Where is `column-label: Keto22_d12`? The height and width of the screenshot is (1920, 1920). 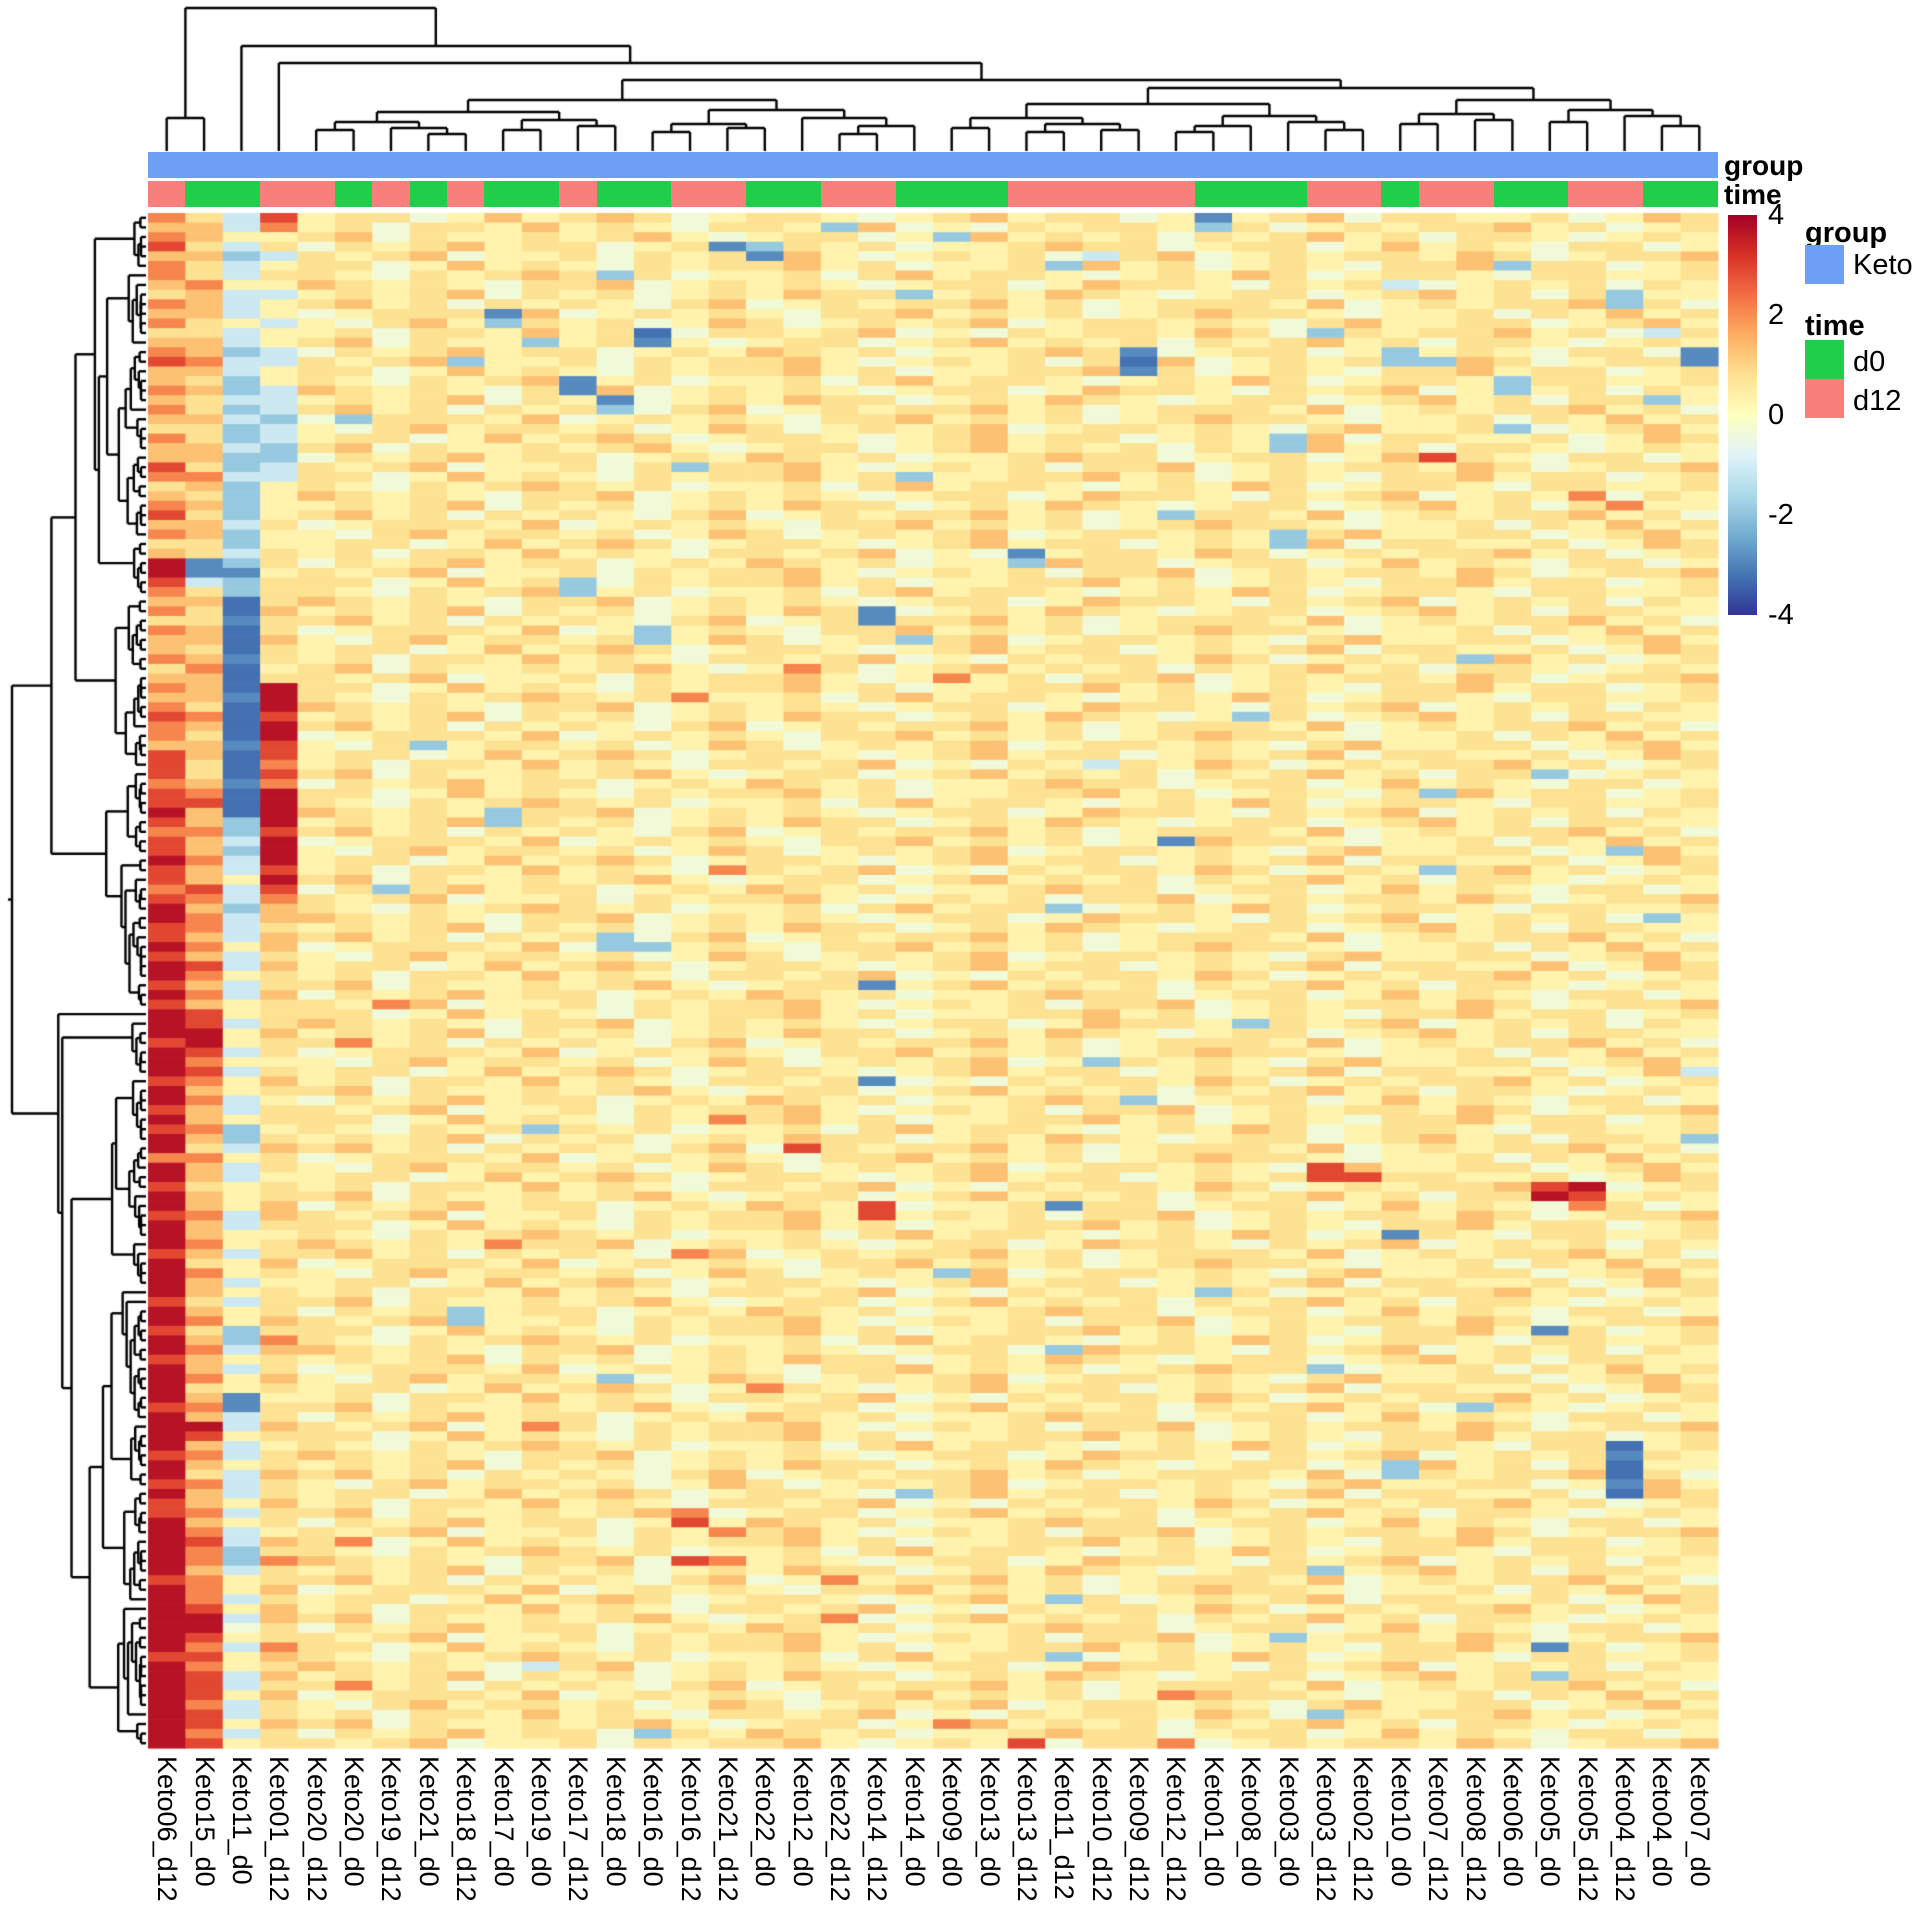 column-label: Keto22_d12 is located at coordinates (840, 1829).